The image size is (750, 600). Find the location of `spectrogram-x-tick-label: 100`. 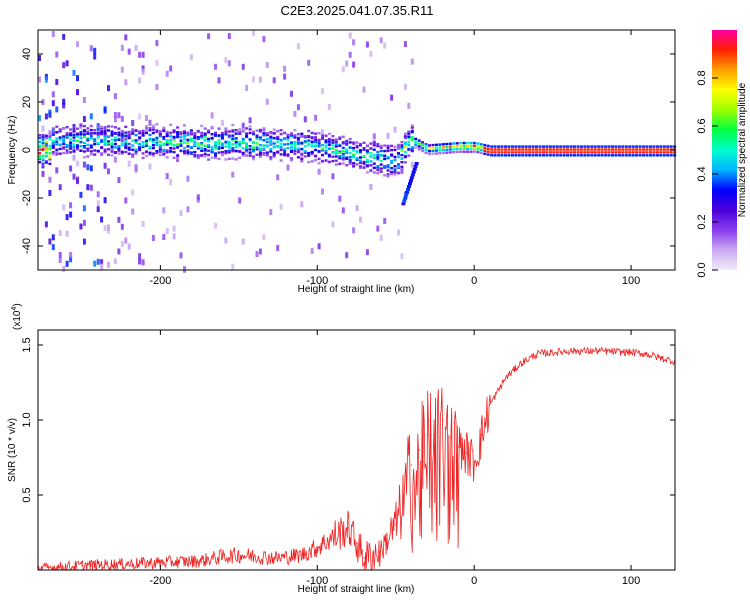

spectrogram-x-tick-label: 100 is located at coordinates (631, 281).